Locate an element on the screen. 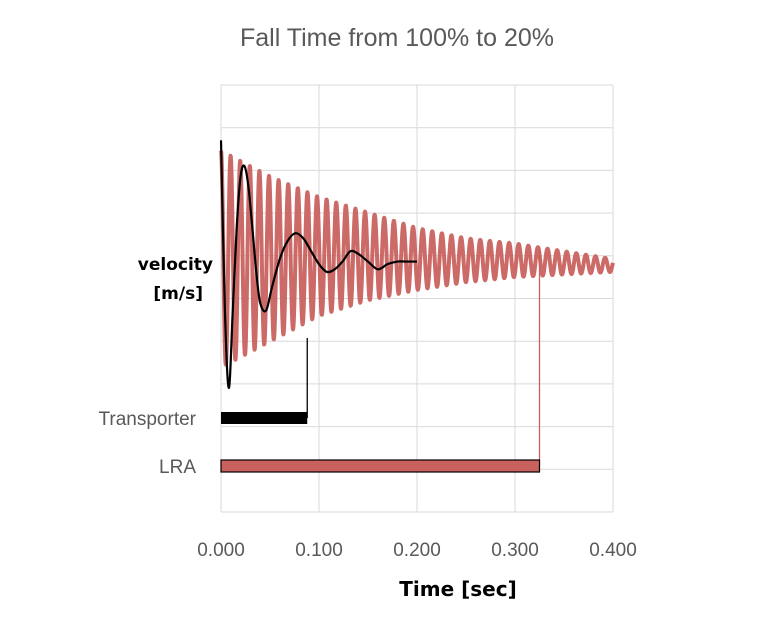 This screenshot has width=765, height=619. x-axis-label: Time [sec] is located at coordinates (457, 589).